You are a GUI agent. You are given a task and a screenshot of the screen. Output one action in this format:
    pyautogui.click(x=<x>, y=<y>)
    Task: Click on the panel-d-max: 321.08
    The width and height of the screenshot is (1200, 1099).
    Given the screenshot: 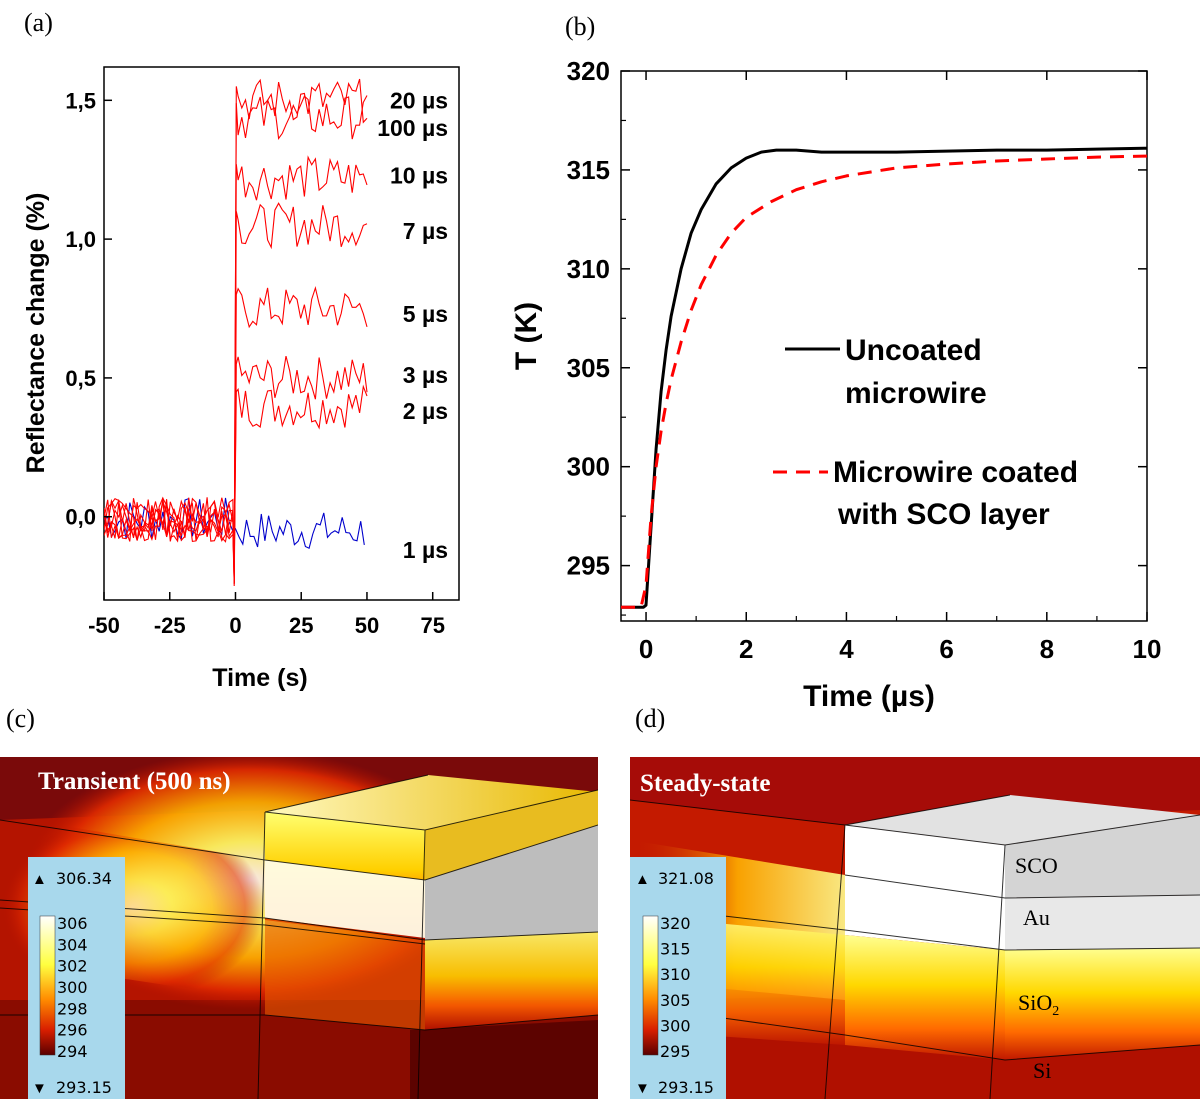 What is the action you would take?
    pyautogui.click(x=686, y=878)
    